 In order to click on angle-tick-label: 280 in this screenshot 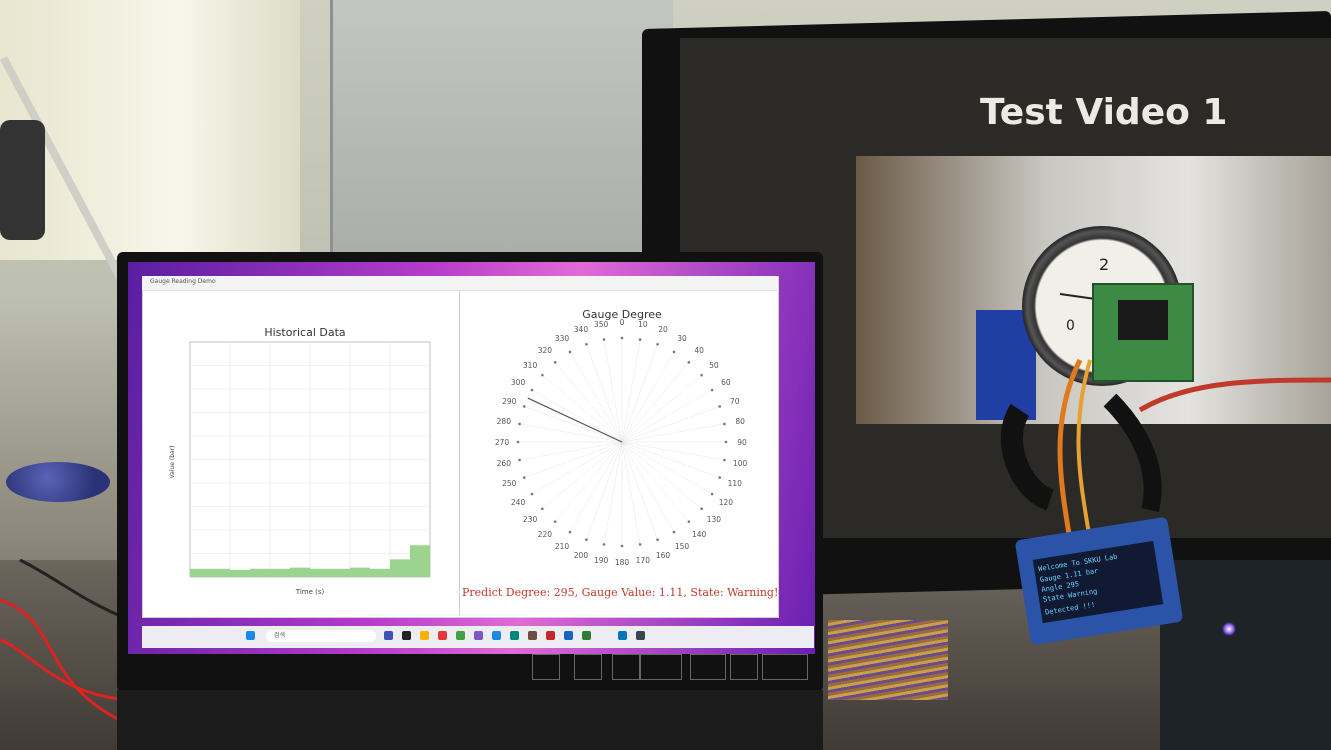, I will do `click(504, 421)`.